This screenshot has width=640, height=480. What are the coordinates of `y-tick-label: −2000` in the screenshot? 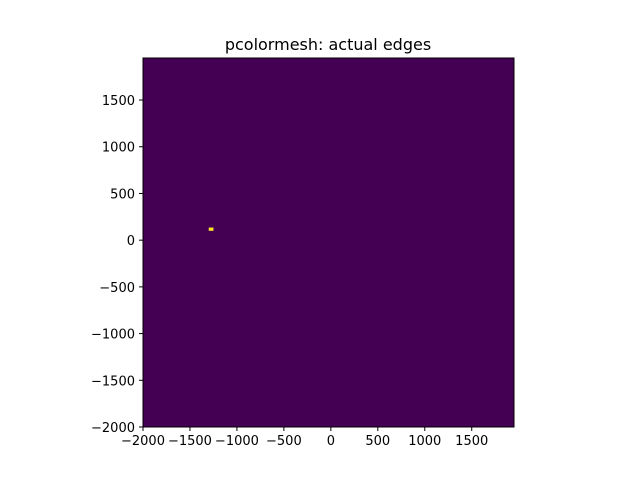 It's located at (113, 428).